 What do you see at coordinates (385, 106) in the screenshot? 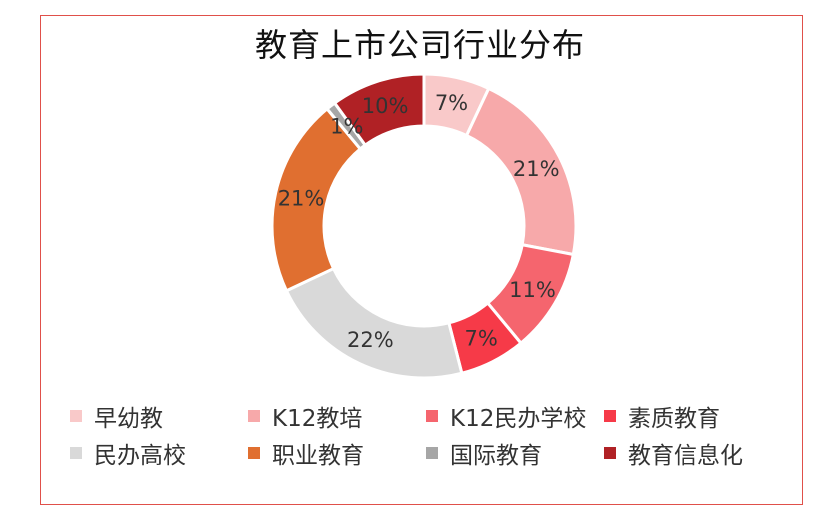
I see `slice-data-label: 10%` at bounding box center [385, 106].